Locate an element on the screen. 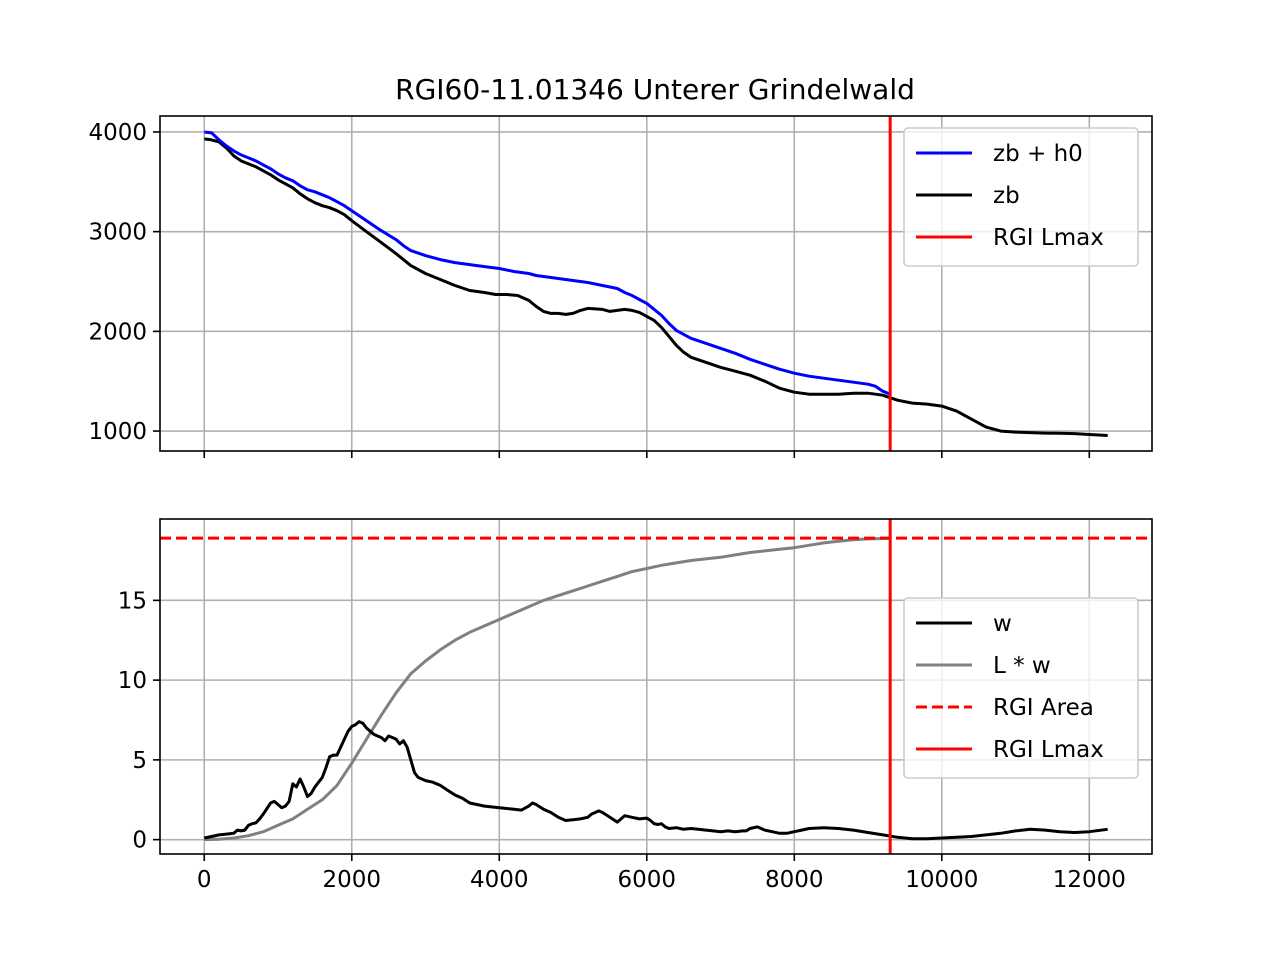 The image size is (1280, 960). legend-label: w is located at coordinates (1002, 624).